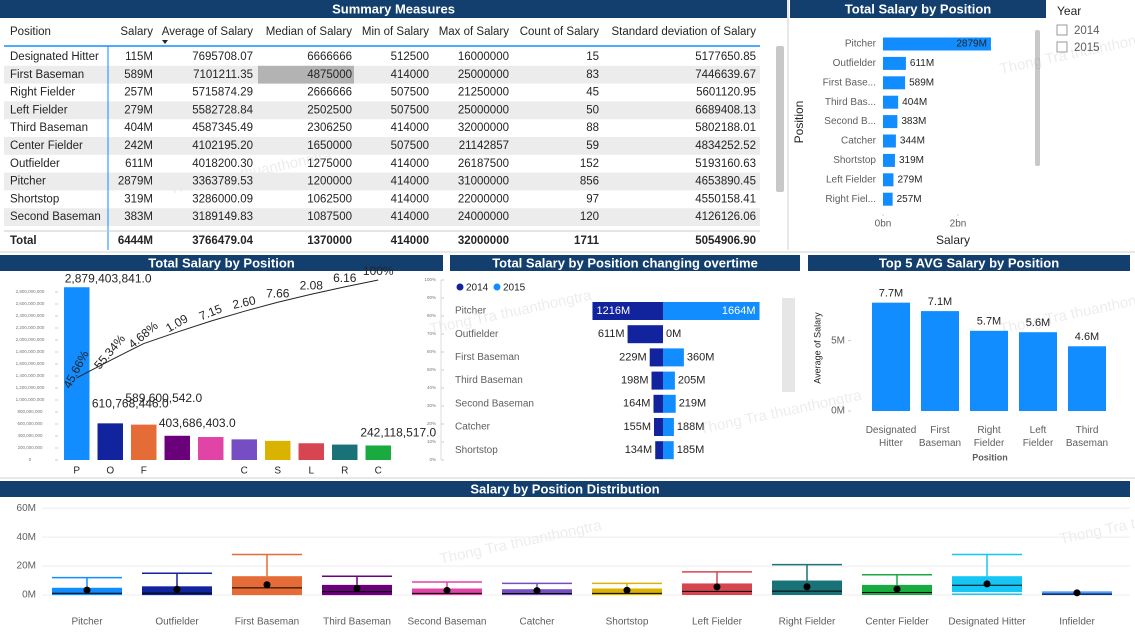 This screenshot has width=1135, height=640. Describe the element at coordinates (410, 199) in the screenshot. I see `table-cell: 414000` at that location.